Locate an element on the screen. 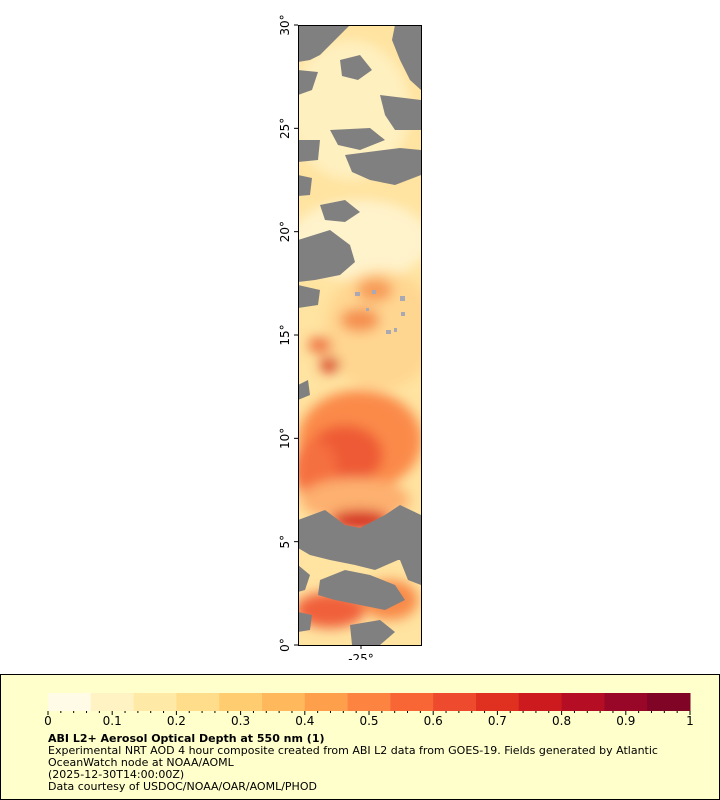 The image size is (720, 800). legend-timestamp: (2025-12-30T14:00:00Z) is located at coordinates (116, 774).